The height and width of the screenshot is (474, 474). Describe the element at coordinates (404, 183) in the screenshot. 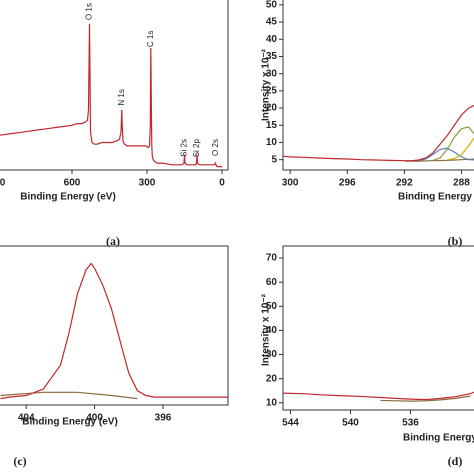

I see `x-tick-label: 292` at that location.